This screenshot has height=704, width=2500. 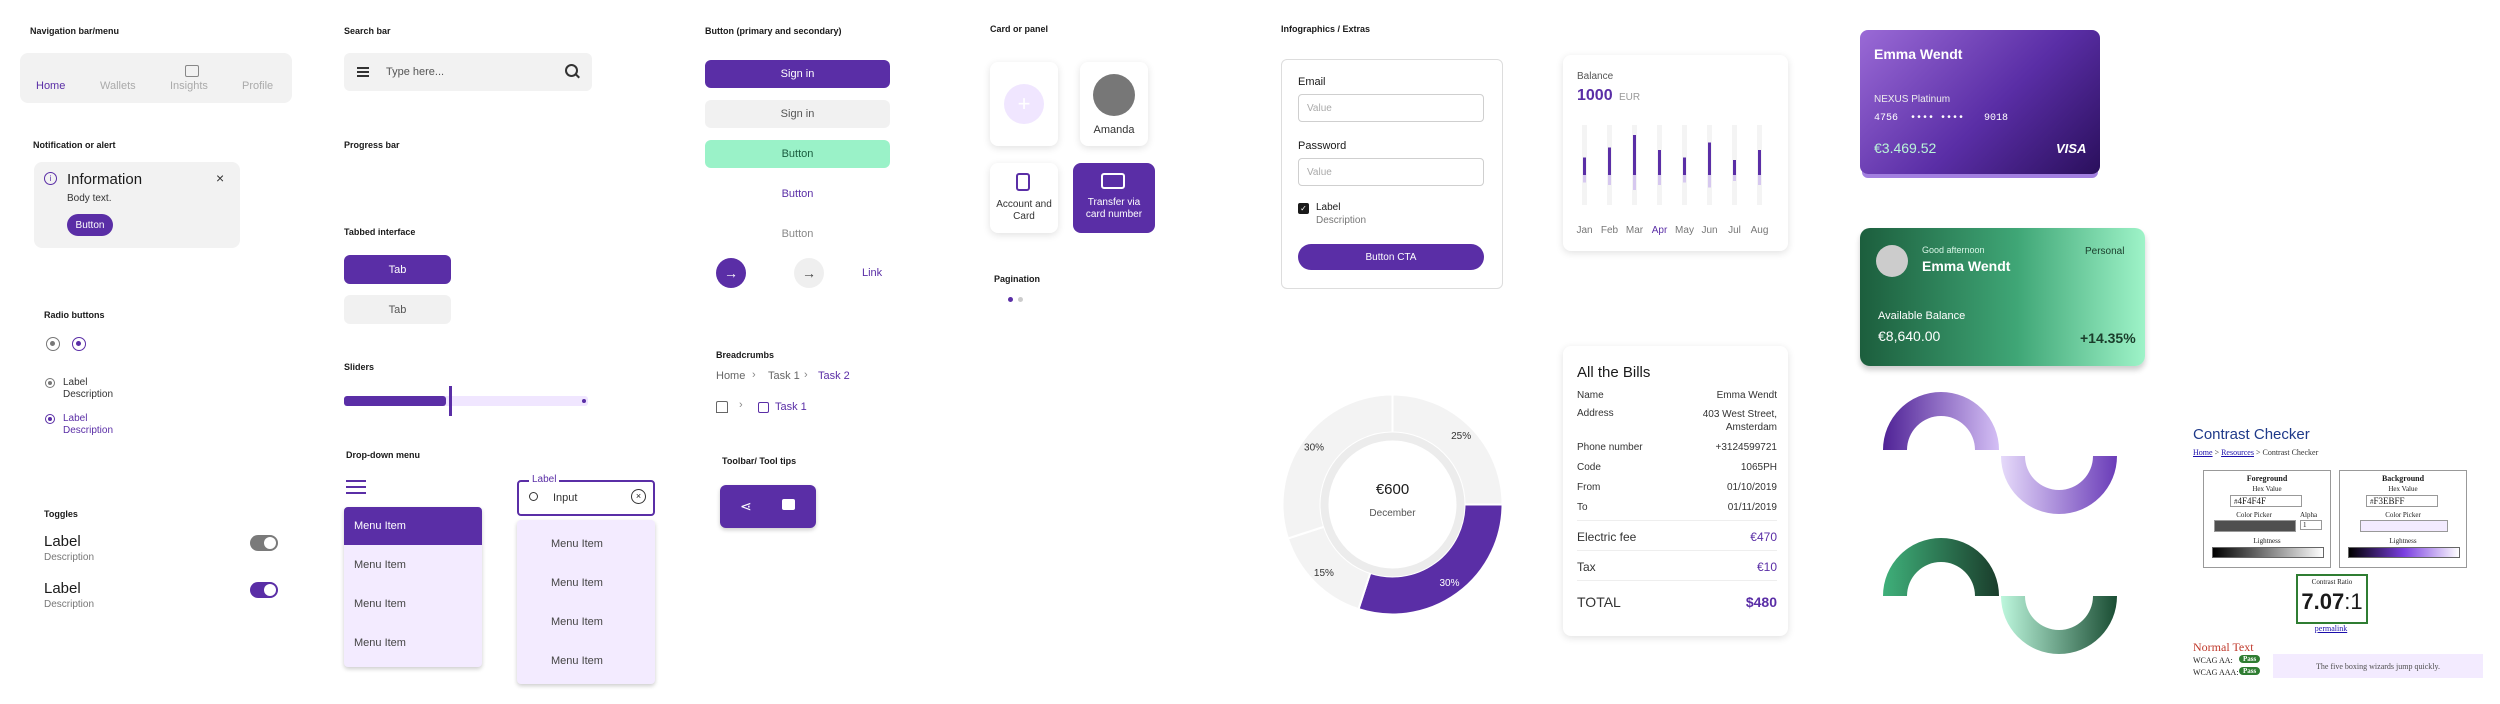 What do you see at coordinates (1886, 118) in the screenshot?
I see `card-number-first: 4756` at bounding box center [1886, 118].